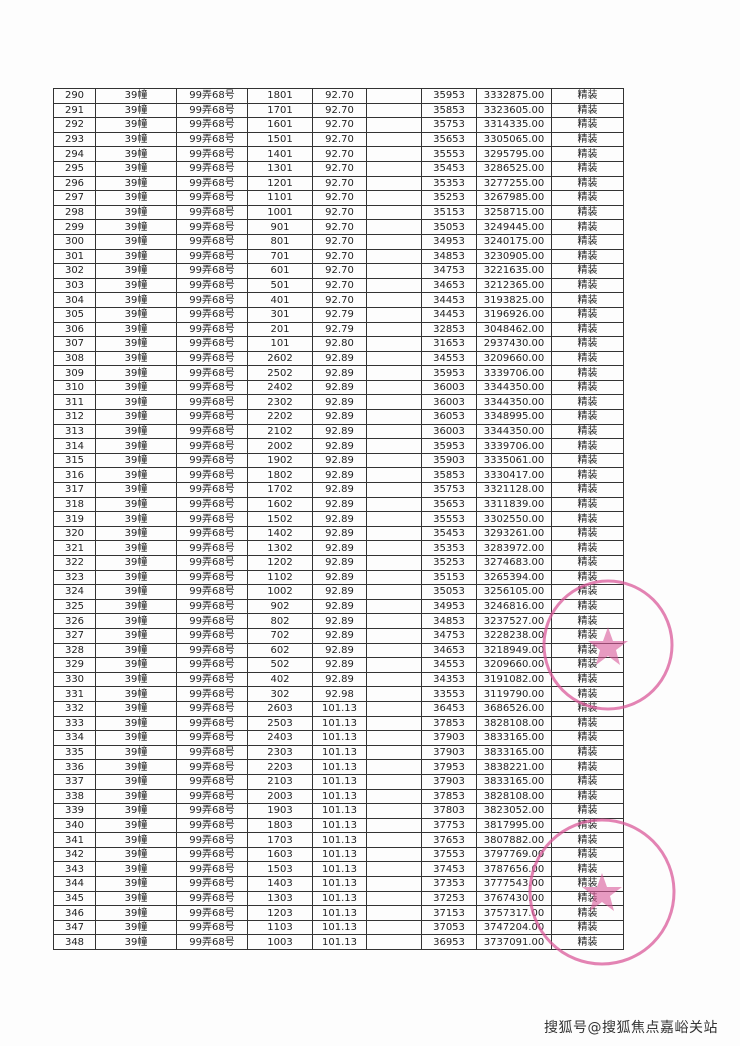  Describe the element at coordinates (449, 650) in the screenshot. I see `unit-price: 34653` at that location.